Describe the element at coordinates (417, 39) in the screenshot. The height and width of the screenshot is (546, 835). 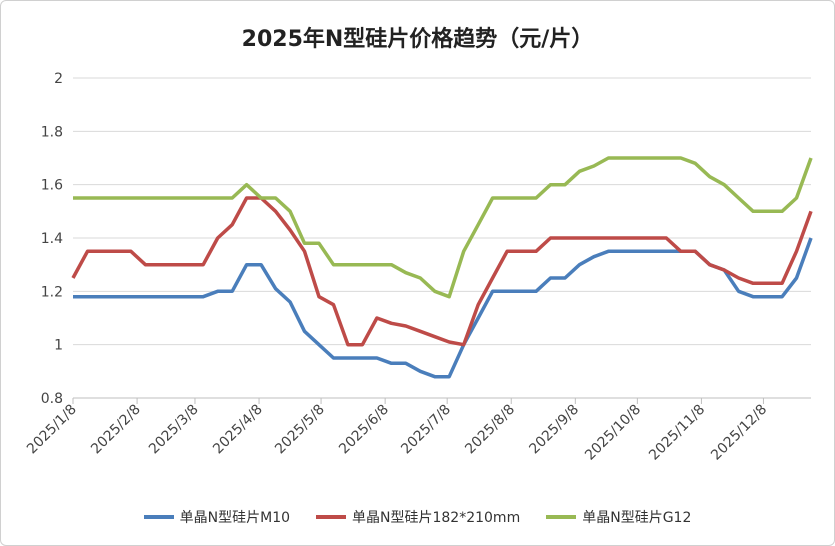
I see `chart-title: 2025年N型硅片价格趋势（元/片）` at that location.